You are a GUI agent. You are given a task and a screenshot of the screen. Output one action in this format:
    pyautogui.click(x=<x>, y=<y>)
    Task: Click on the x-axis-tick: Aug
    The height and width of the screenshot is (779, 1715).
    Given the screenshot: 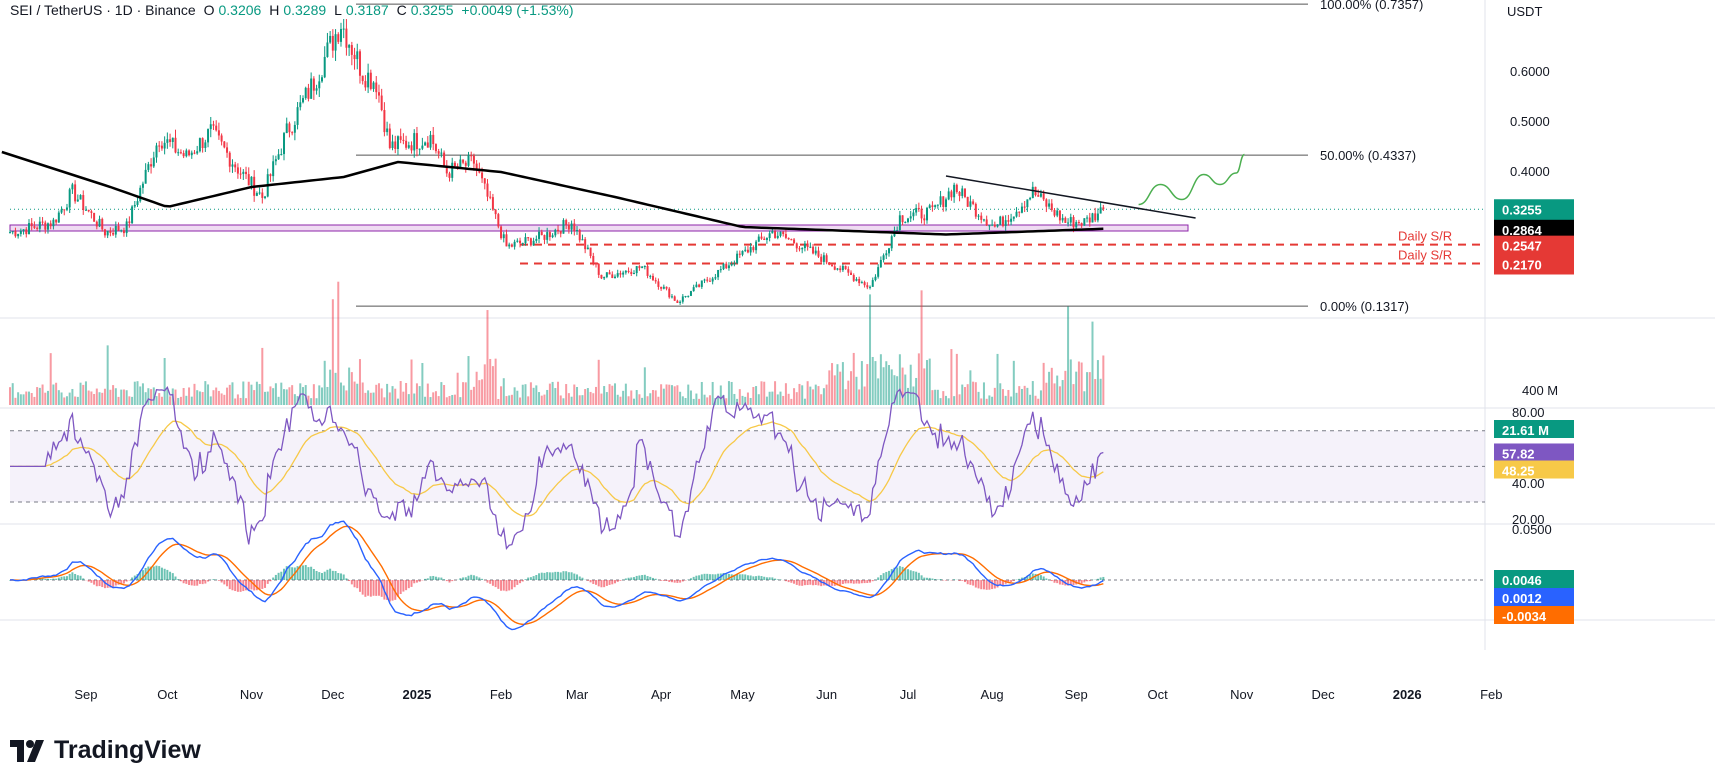 What is the action you would take?
    pyautogui.click(x=992, y=694)
    